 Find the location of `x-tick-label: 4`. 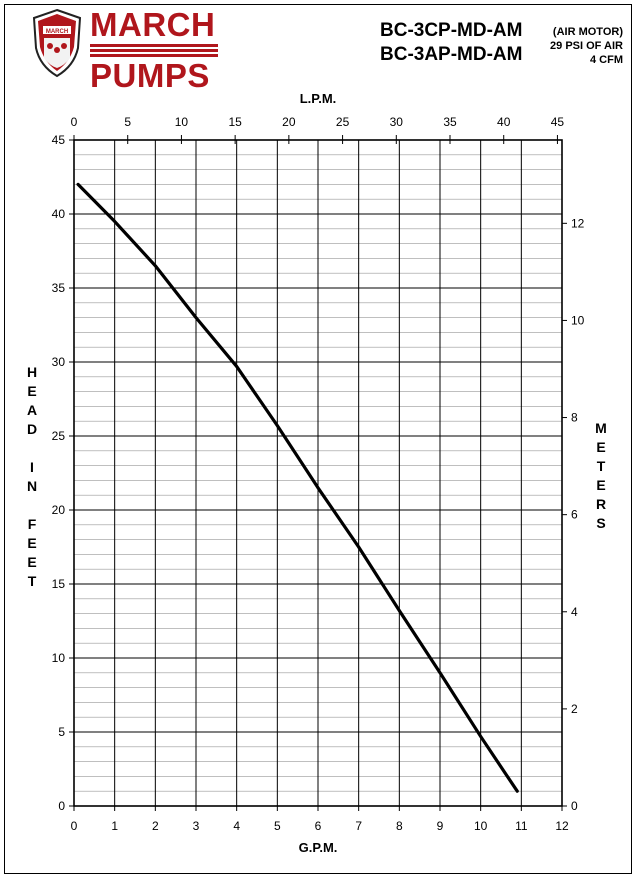

x-tick-label: 4 is located at coordinates (236, 826).